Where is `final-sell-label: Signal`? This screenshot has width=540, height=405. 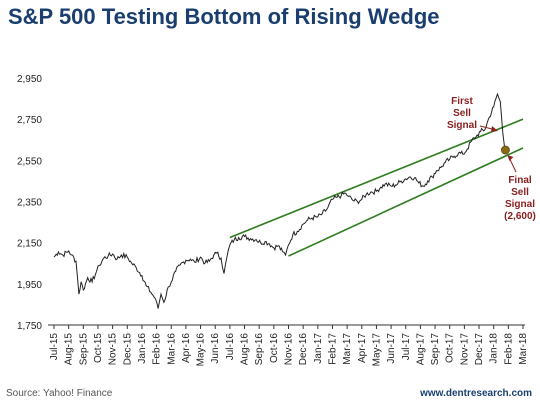
final-sell-label: Signal is located at coordinates (520, 204).